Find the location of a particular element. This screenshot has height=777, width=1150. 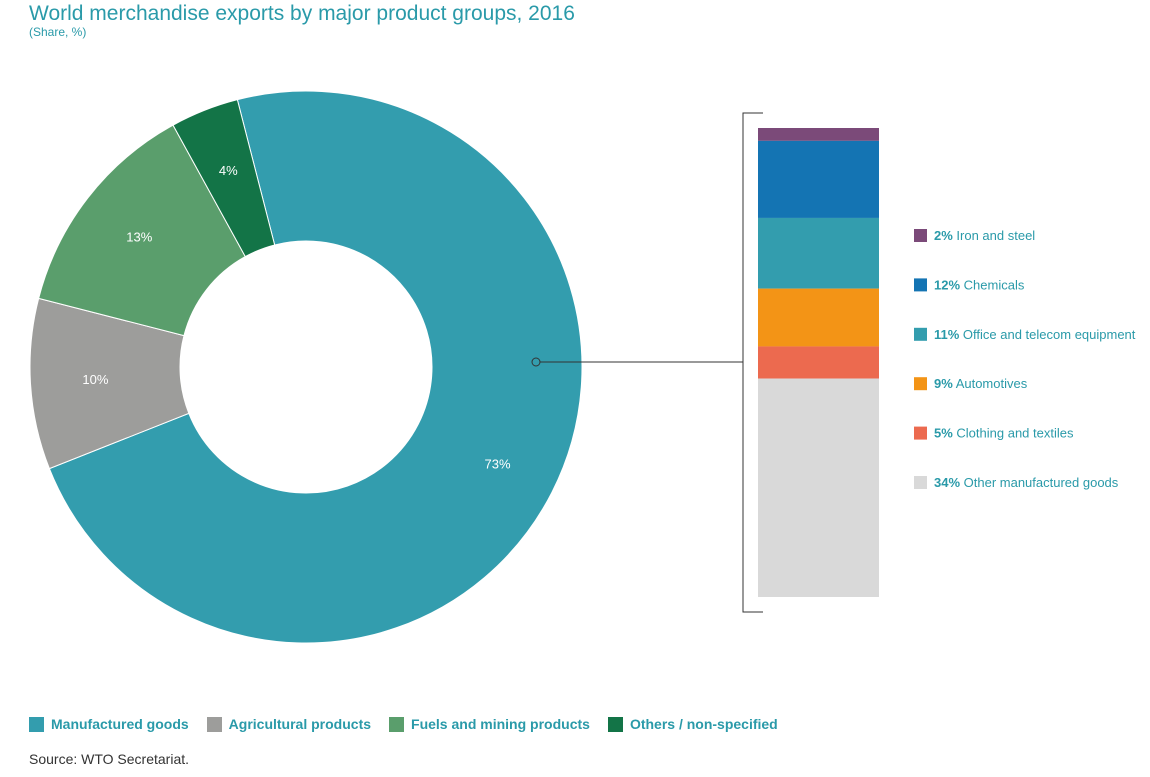

breakdown-category: Iron and steel is located at coordinates (994, 235).